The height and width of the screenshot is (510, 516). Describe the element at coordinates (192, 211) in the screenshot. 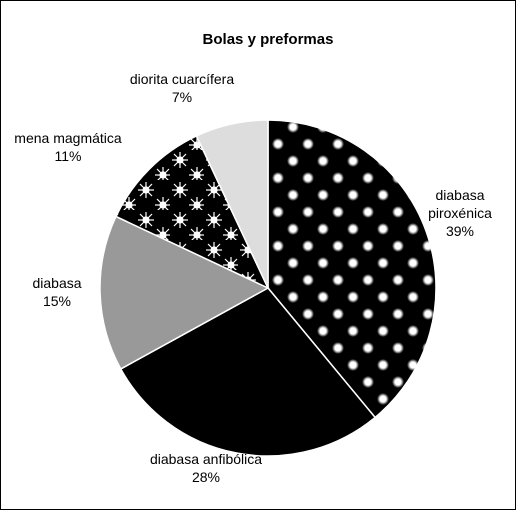

I see `slice-pattern` at that location.